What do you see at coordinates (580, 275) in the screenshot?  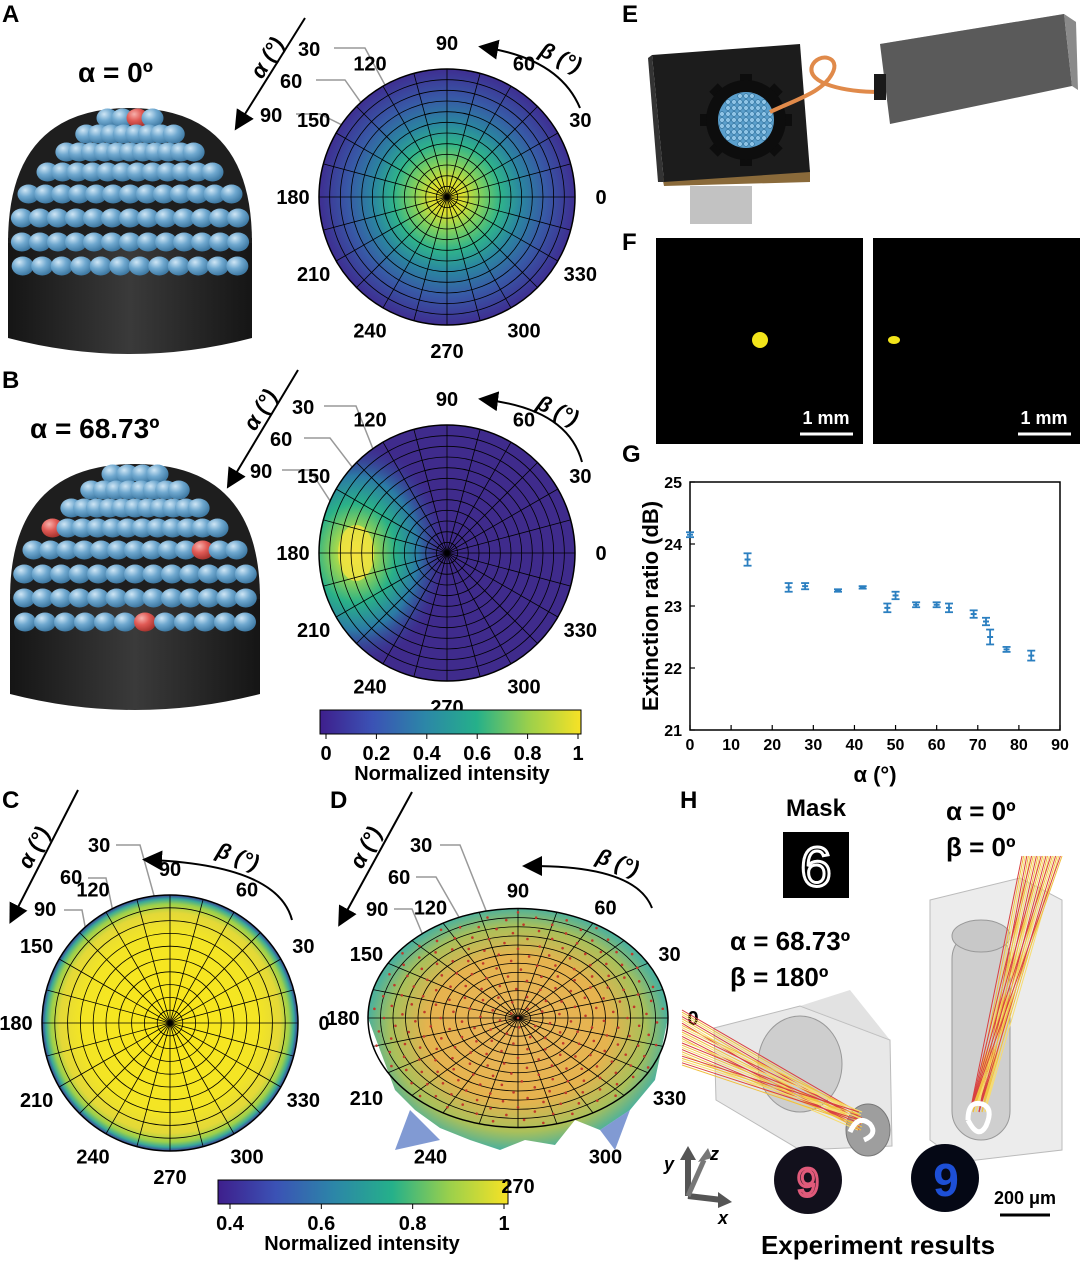 I see `beta-tick-label: 330` at bounding box center [580, 275].